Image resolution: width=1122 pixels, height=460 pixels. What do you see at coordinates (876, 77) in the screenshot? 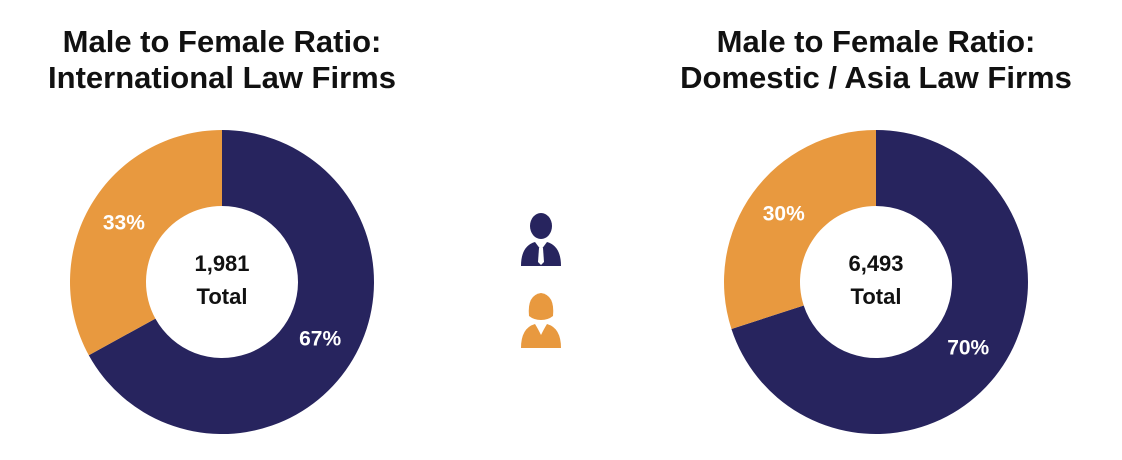
I see `chart-title: Domestic / Asia Law Firms` at bounding box center [876, 77].